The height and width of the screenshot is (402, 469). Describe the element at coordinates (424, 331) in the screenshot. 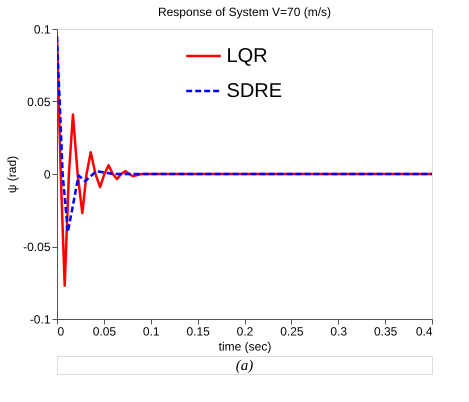

I see `x-tick-label: 0.4` at that location.